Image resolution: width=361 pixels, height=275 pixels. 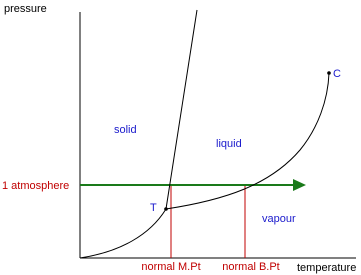 I want to click on sublimation-curve, so click(x=123, y=233).